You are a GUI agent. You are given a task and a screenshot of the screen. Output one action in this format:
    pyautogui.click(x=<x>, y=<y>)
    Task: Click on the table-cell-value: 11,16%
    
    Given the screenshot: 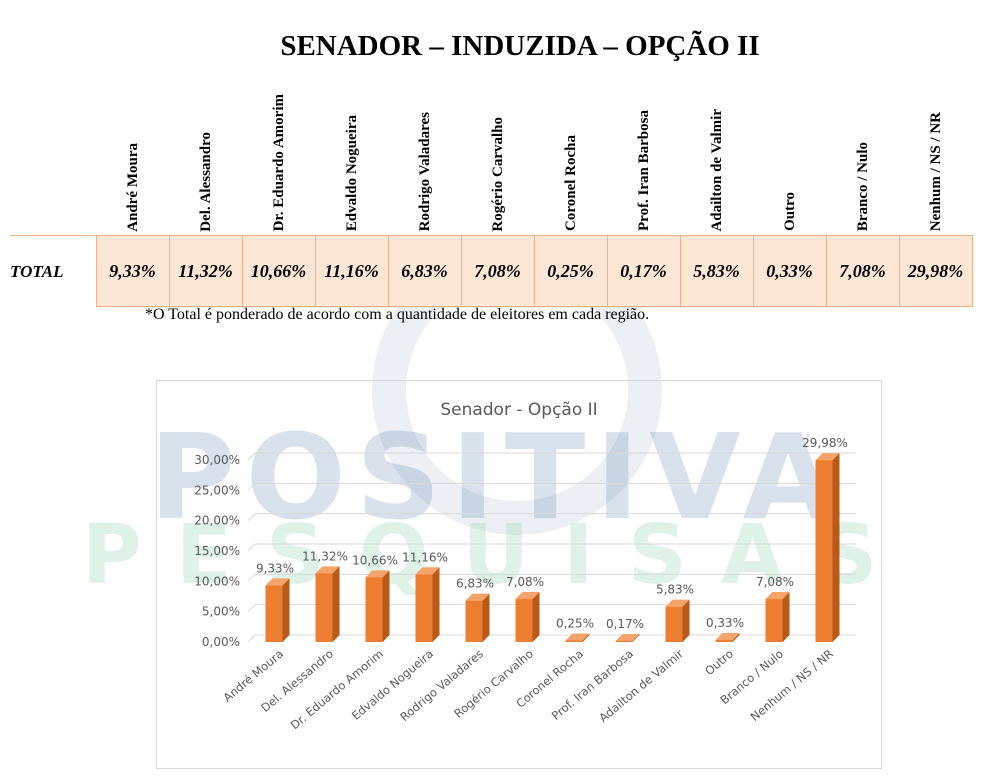 What is the action you would take?
    pyautogui.click(x=351, y=271)
    